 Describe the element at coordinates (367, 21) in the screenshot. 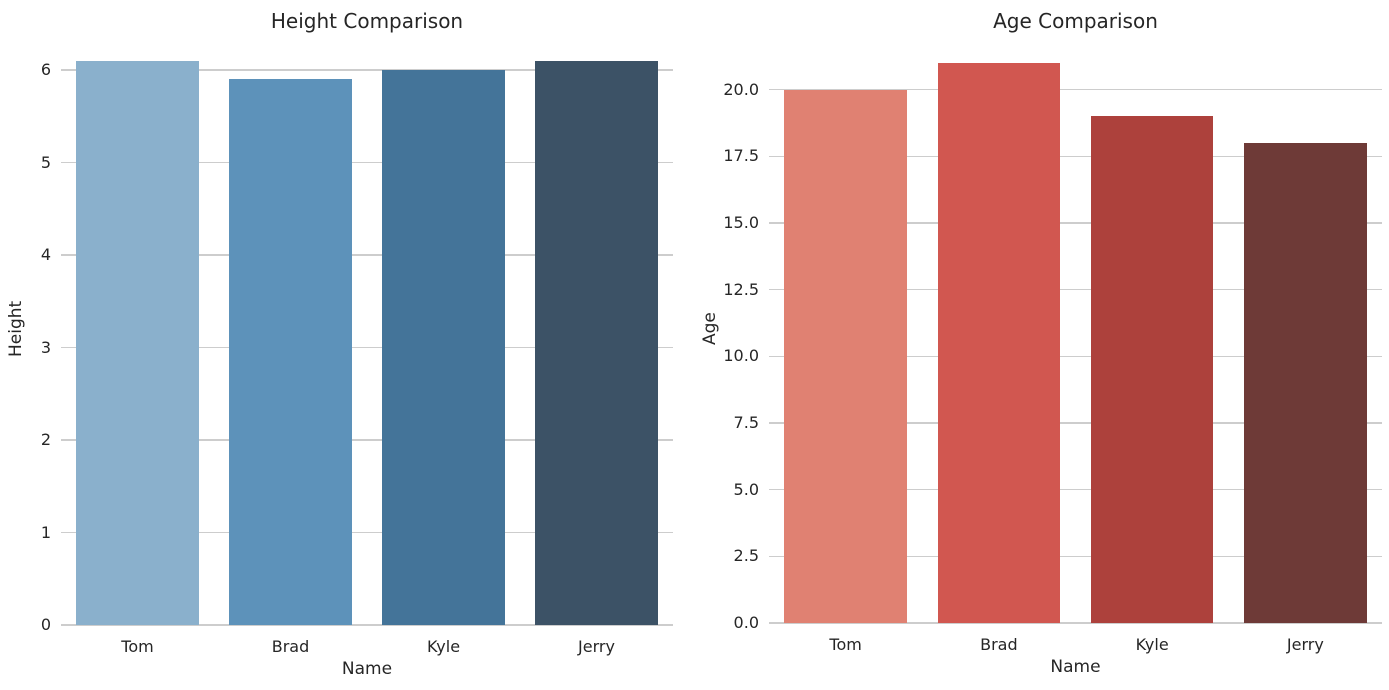

I see `chart-title: Height Comparison` at that location.